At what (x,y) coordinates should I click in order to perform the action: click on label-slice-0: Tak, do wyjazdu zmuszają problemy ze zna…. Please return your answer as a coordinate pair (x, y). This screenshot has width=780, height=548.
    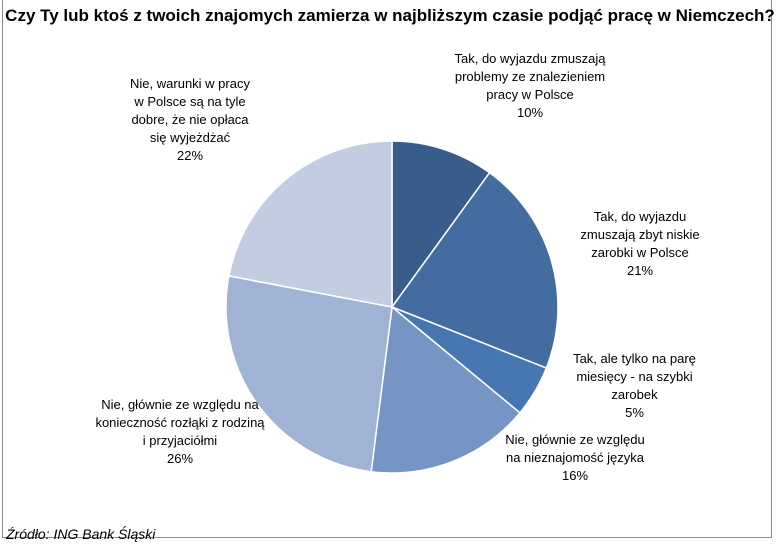
    Looking at the image, I should click on (530, 86).